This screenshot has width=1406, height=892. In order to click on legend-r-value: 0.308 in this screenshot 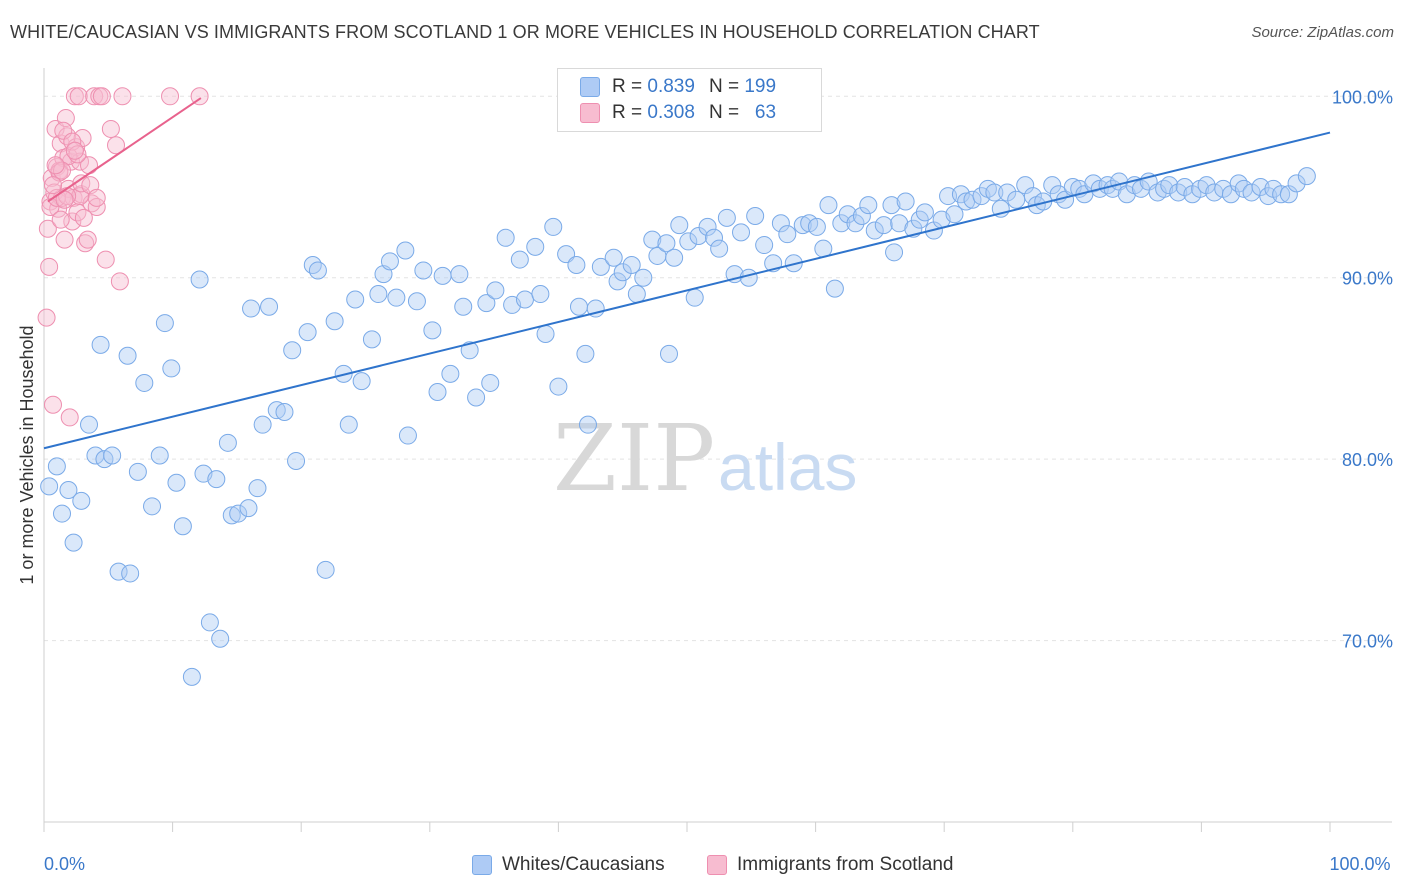, I will do `click(671, 112)`.